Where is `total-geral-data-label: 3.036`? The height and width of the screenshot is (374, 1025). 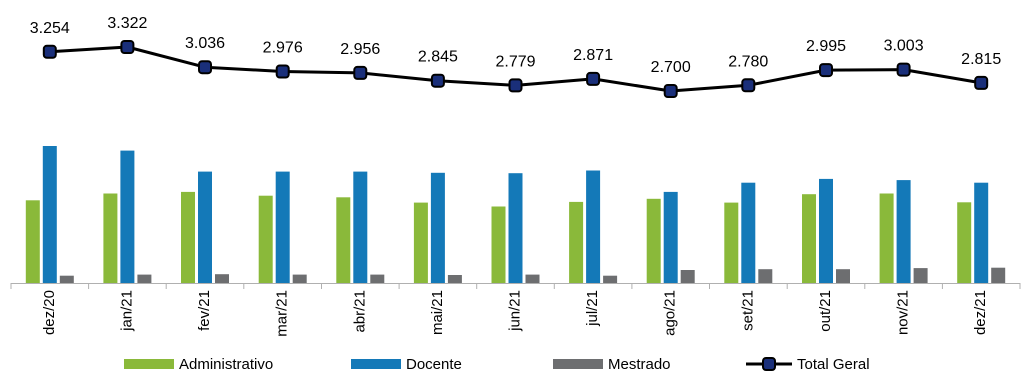 total-geral-data-label: 3.036 is located at coordinates (205, 43).